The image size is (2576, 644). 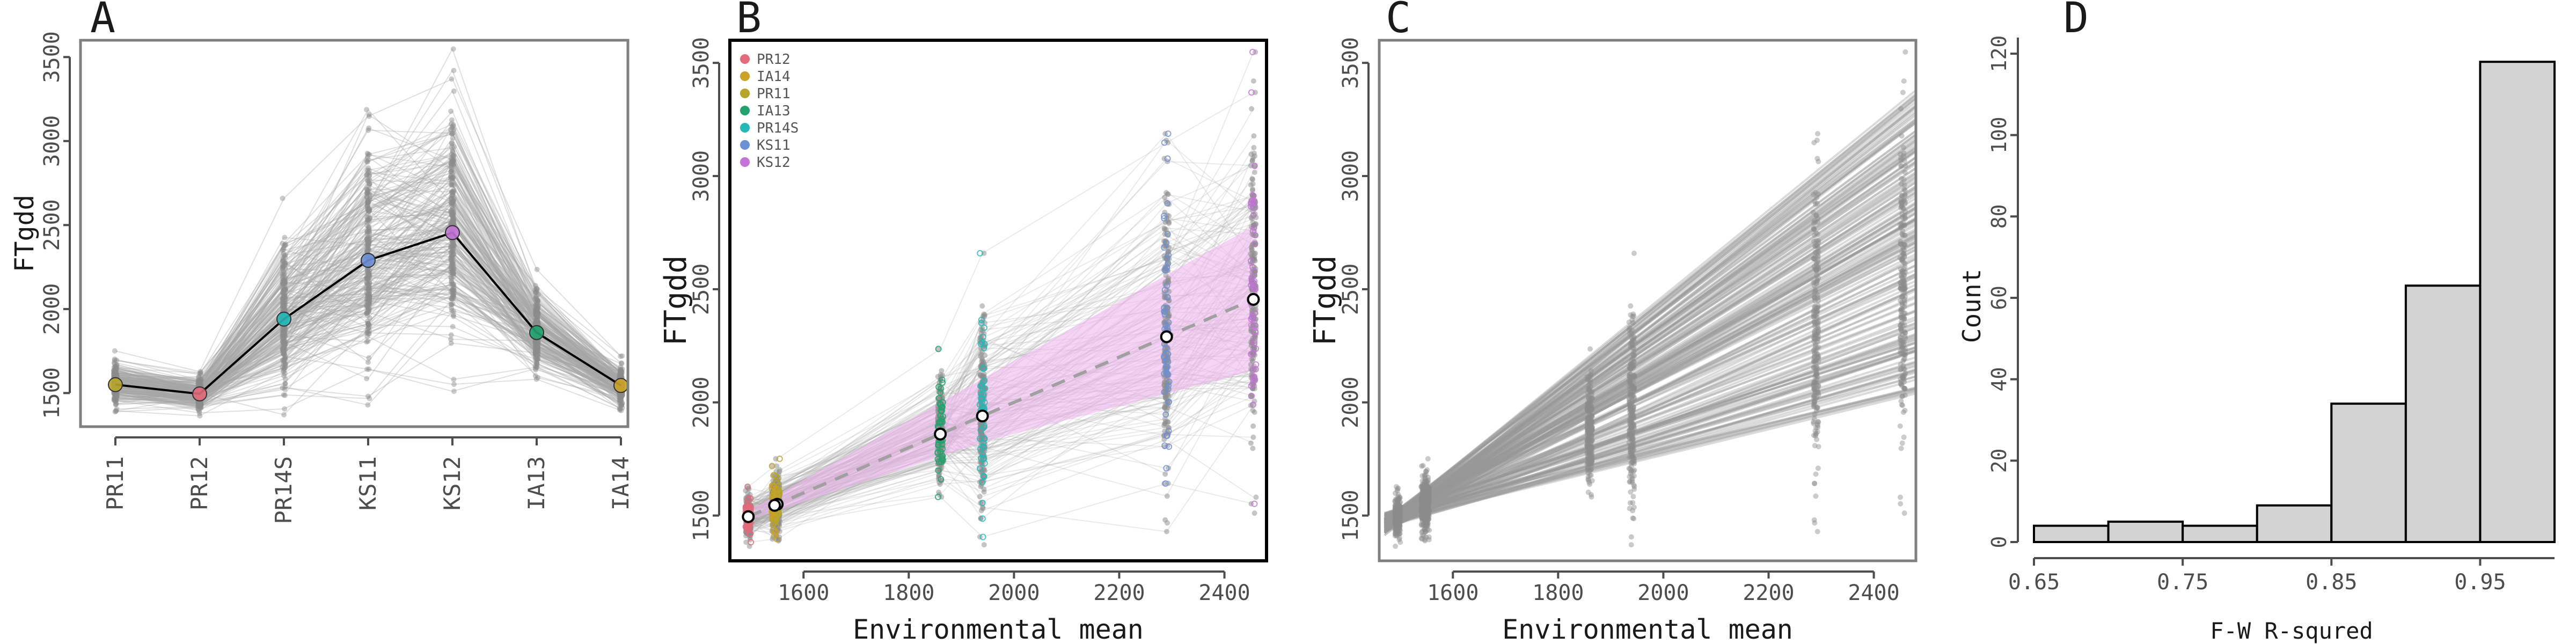 What do you see at coordinates (745, 59) in the screenshot?
I see `legend-swatch` at bounding box center [745, 59].